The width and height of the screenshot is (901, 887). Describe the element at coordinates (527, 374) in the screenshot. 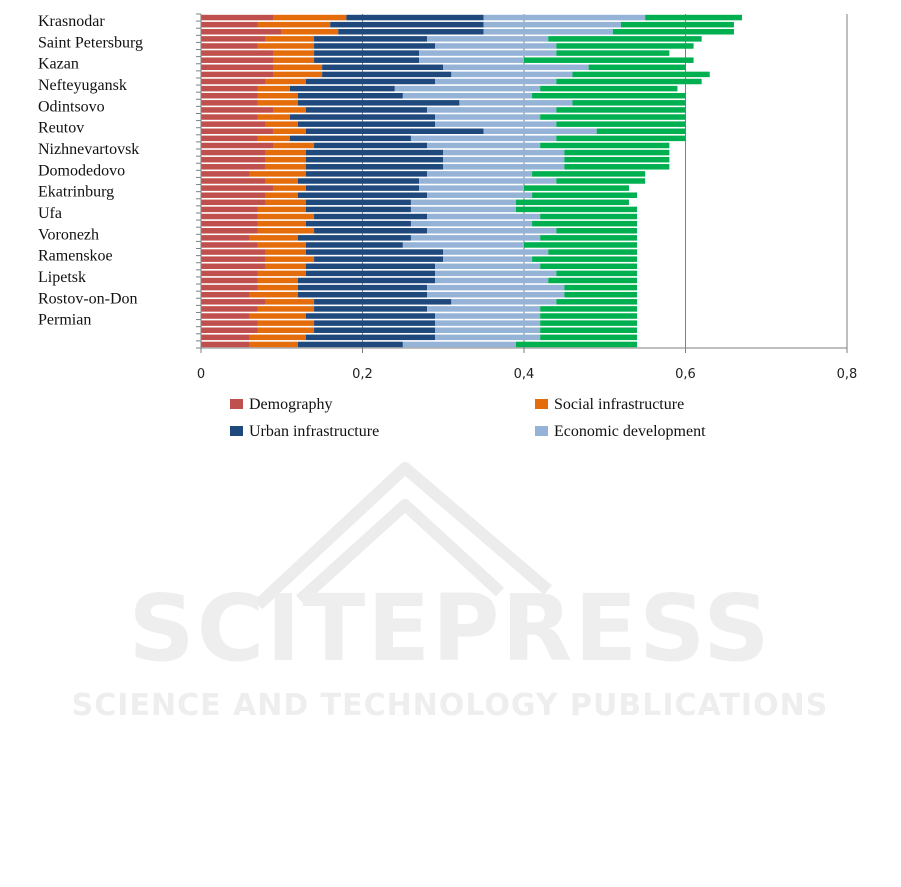

I see `x-tick-labels: 0 0,2 0,4 0,6 0,8` at that location.